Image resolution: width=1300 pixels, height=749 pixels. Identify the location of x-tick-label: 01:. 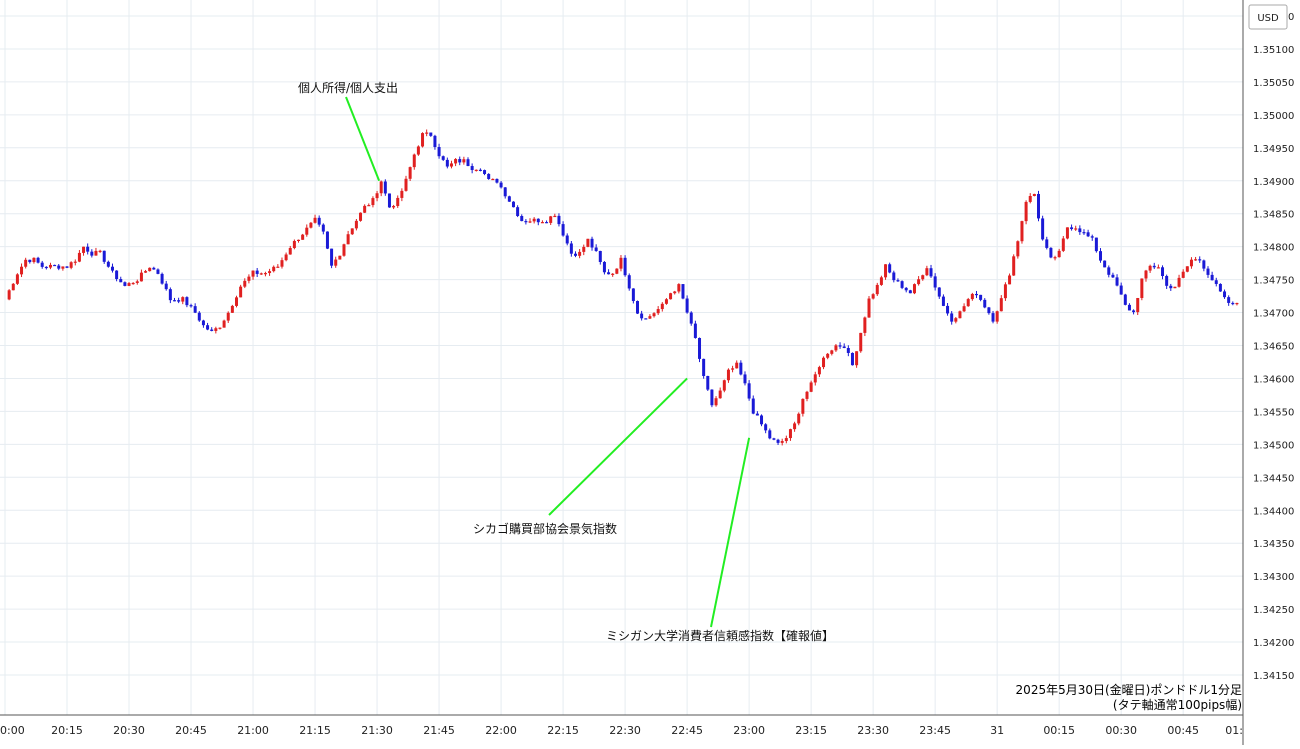
(1234, 730).